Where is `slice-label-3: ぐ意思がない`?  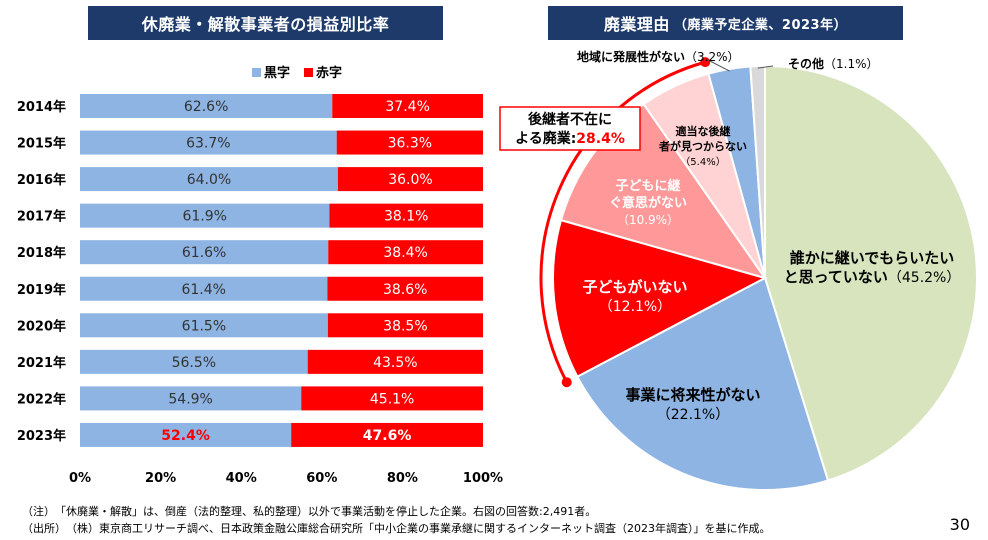
slice-label-3: ぐ意思がない is located at coordinates (648, 203).